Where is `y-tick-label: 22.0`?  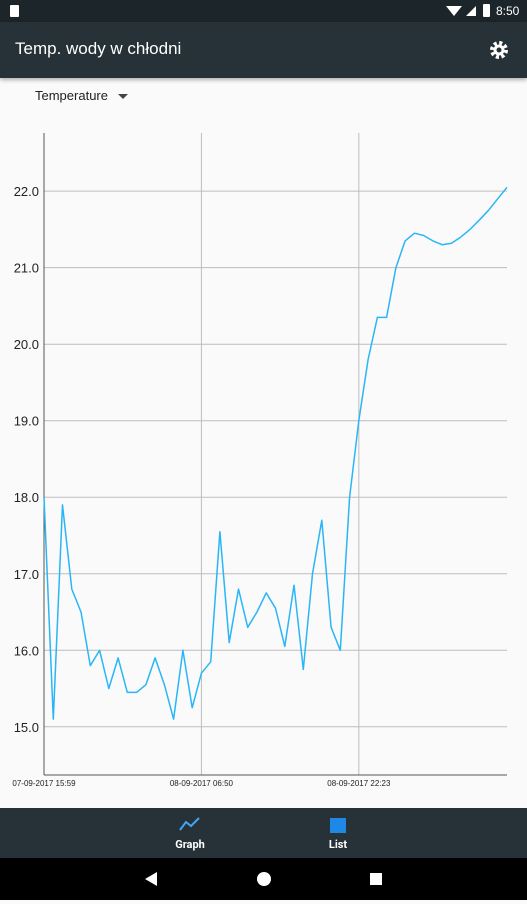
y-tick-label: 22.0 is located at coordinates (26, 191).